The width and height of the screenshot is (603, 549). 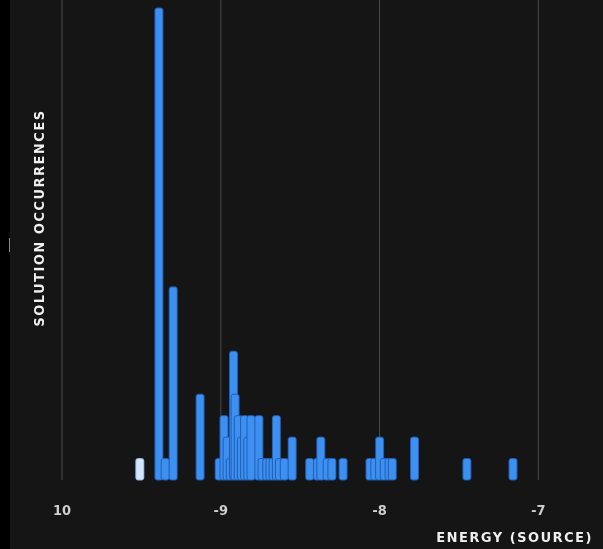 What do you see at coordinates (40, 217) in the screenshot?
I see `y-axis-title: SOLUTION OCCURRENCES` at bounding box center [40, 217].